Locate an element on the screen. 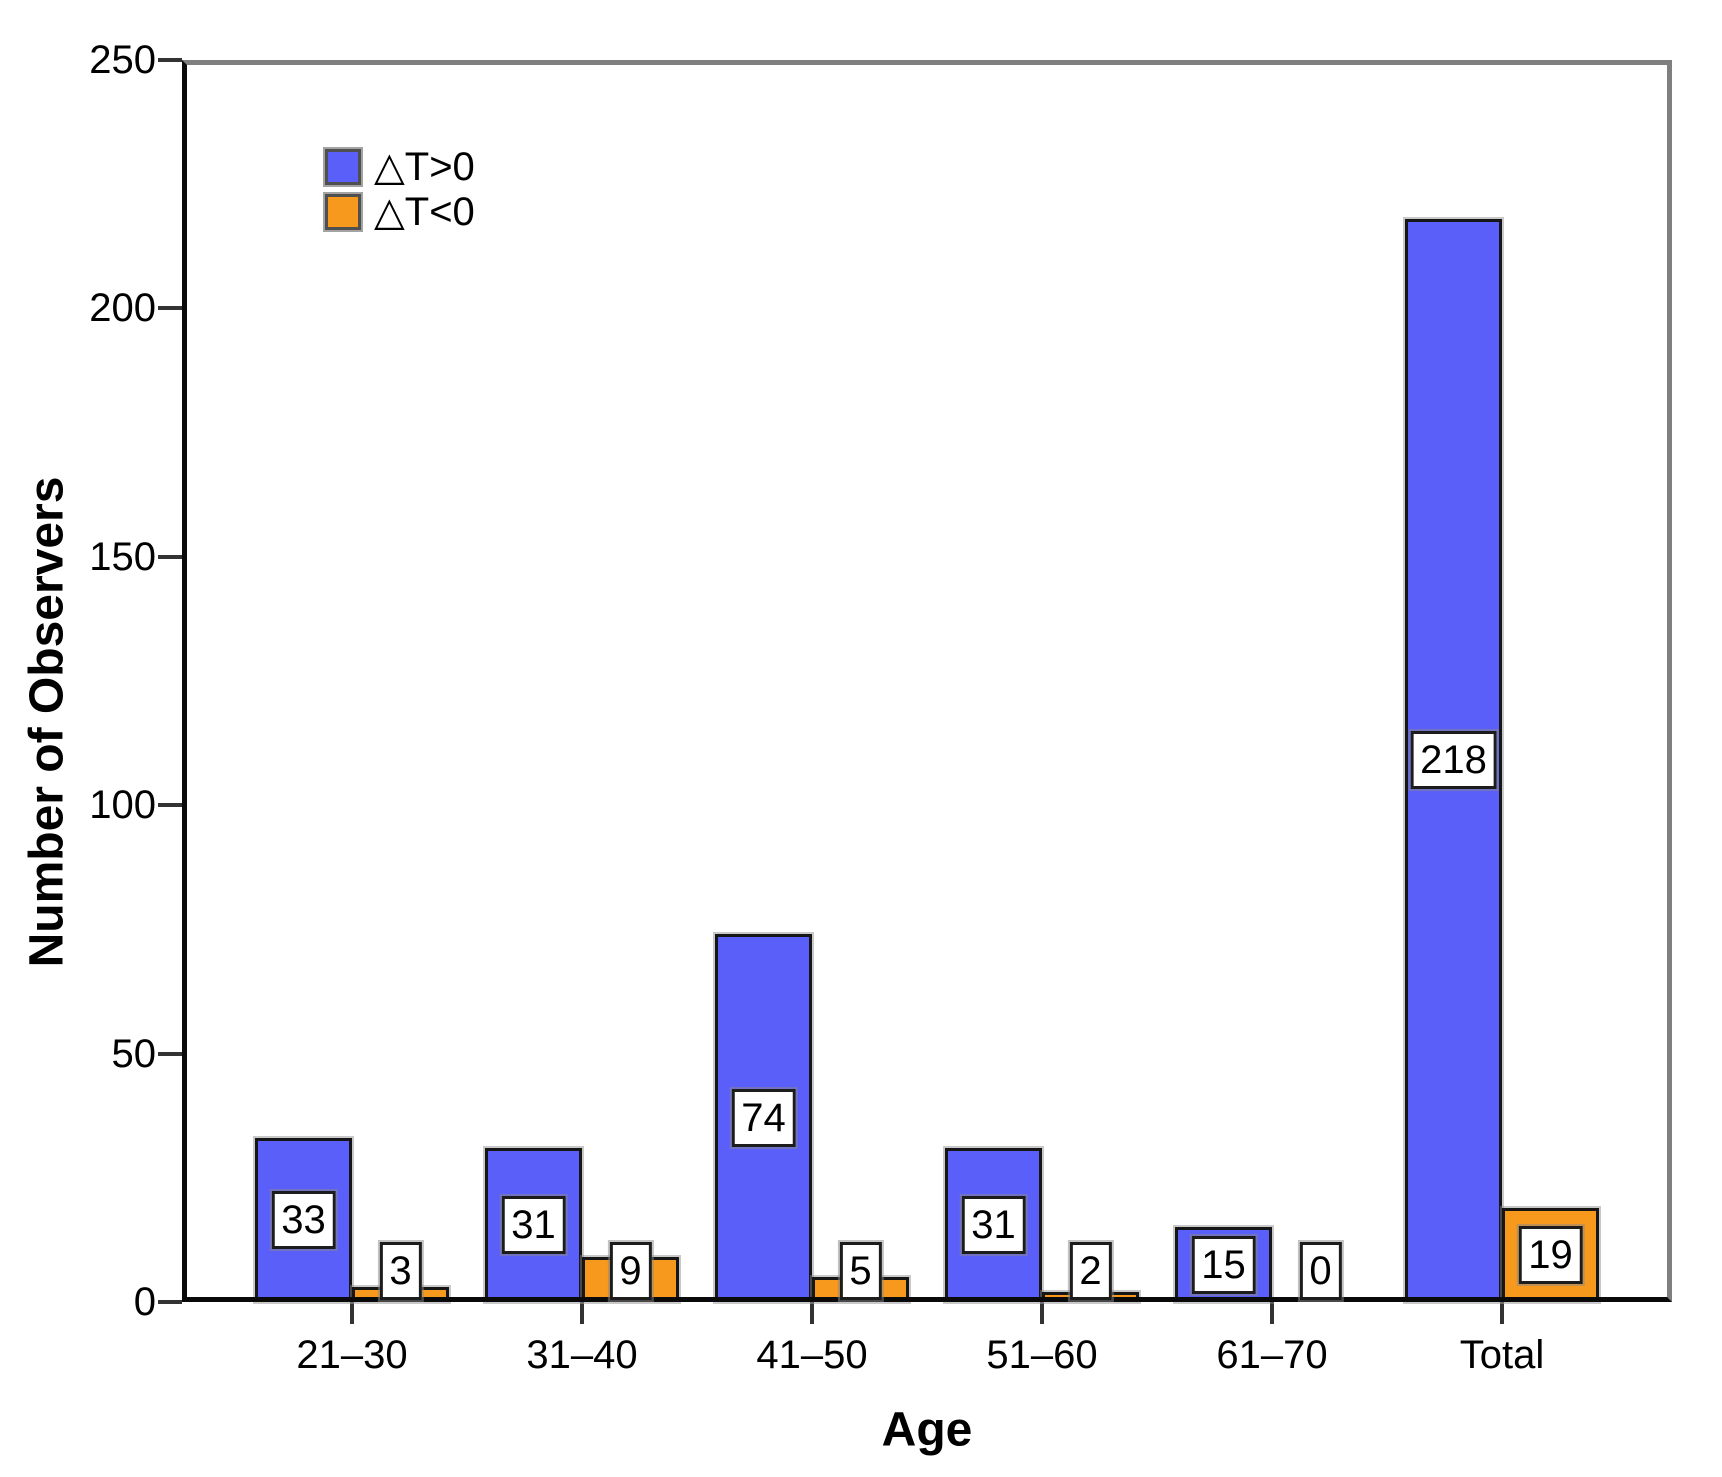 The width and height of the screenshot is (1722, 1477). x-tick-label: 41–50 is located at coordinates (812, 1355).